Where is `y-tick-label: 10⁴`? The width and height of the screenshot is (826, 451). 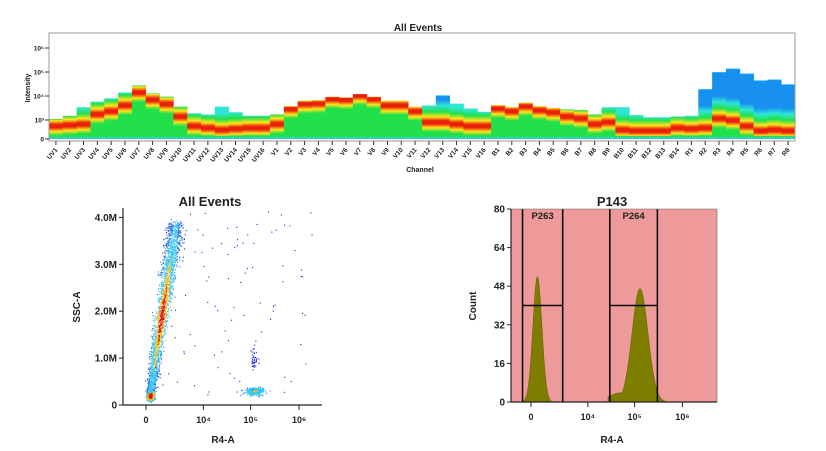
y-tick-label: 10⁴ is located at coordinates (39, 97).